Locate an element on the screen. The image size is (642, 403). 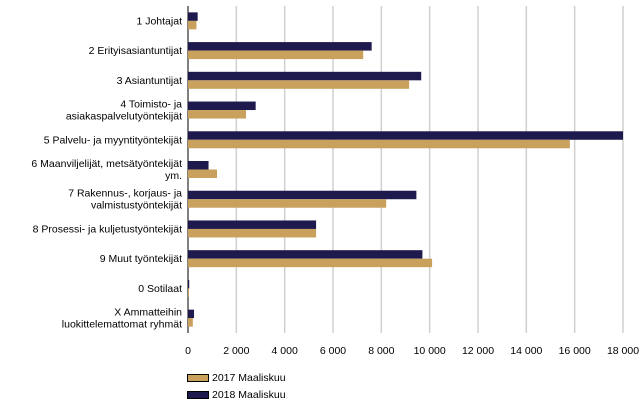
category-label: 8 Prosessi- ja kuljetustyöntekijät is located at coordinates (107, 229).